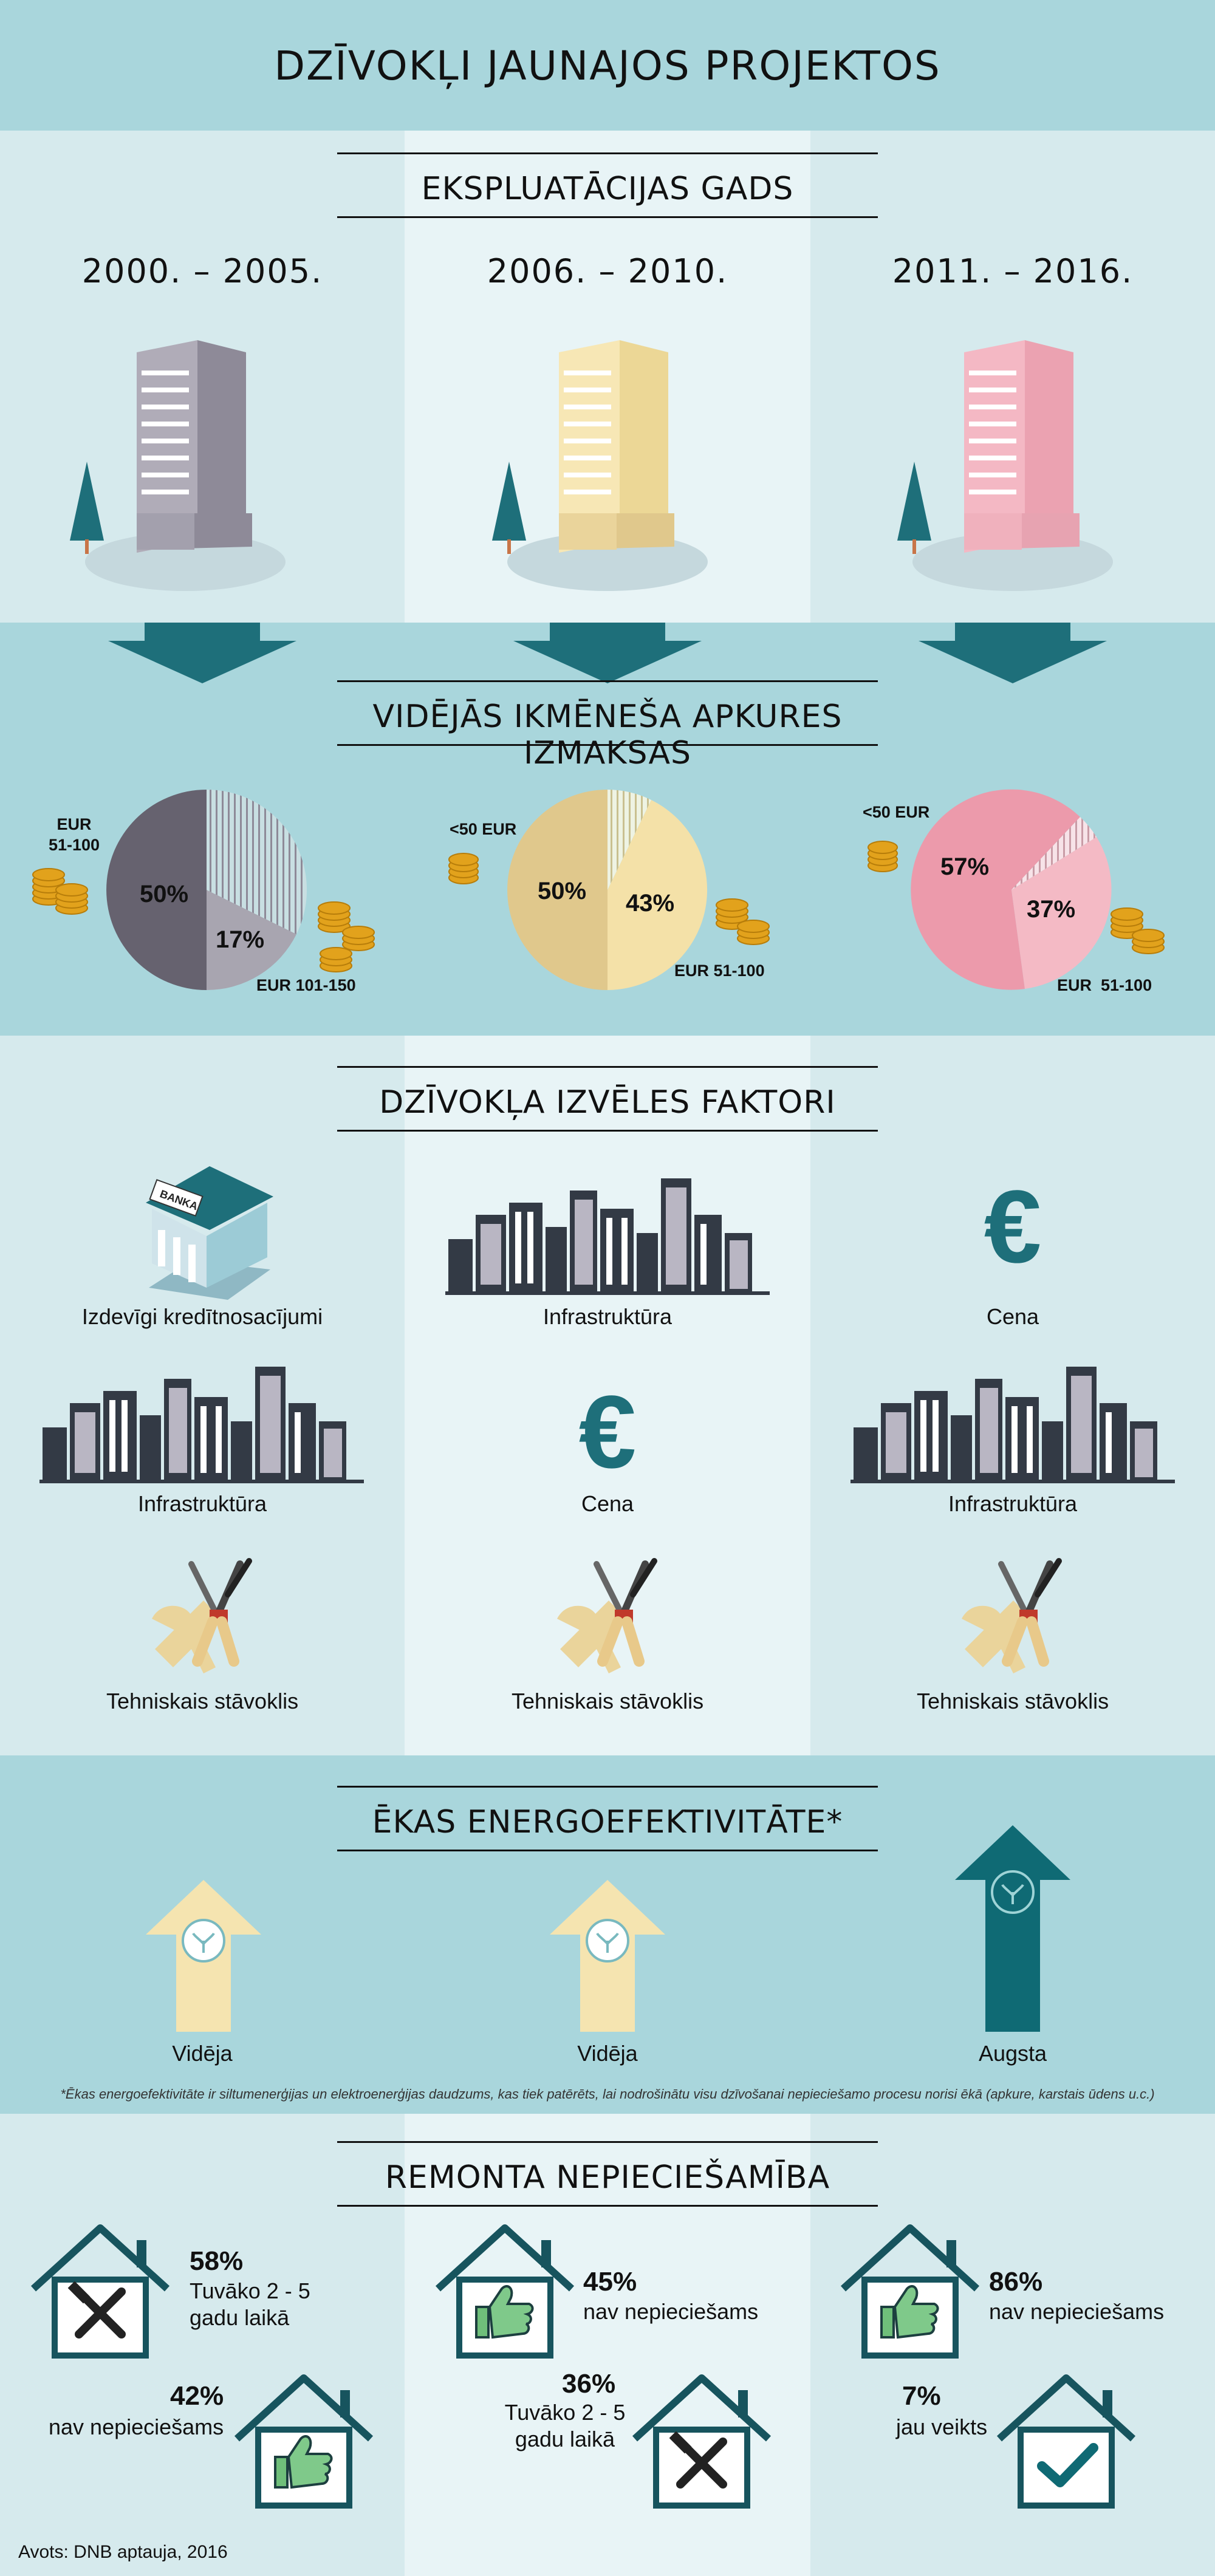 The width and height of the screenshot is (1215, 2576). What do you see at coordinates (1051, 909) in the screenshot?
I see `pie-pct: 37%` at bounding box center [1051, 909].